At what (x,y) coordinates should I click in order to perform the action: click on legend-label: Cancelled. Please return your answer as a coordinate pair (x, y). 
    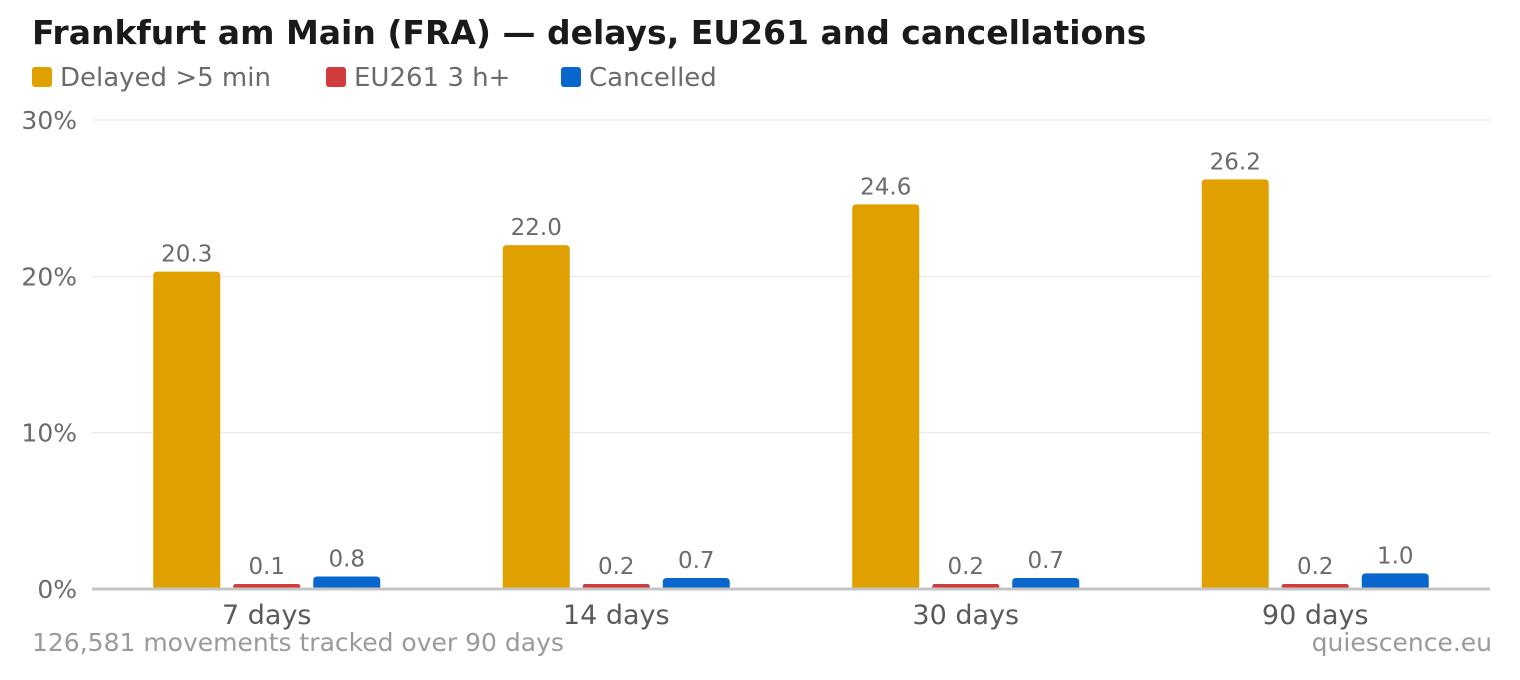
    Looking at the image, I should click on (653, 78).